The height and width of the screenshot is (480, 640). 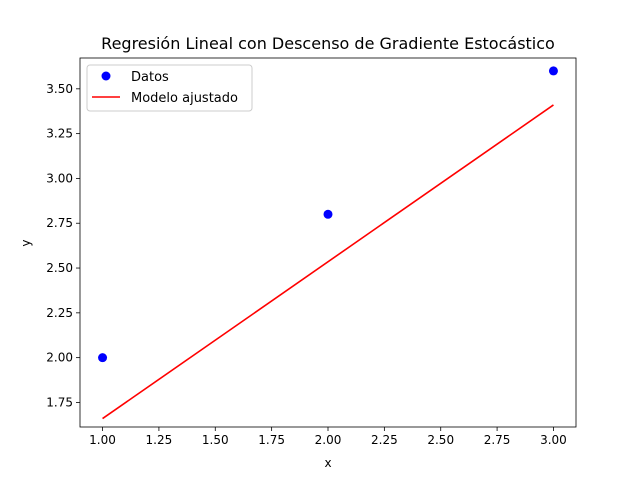 What do you see at coordinates (59, 134) in the screenshot?
I see `y-tick-label: 3.25` at bounding box center [59, 134].